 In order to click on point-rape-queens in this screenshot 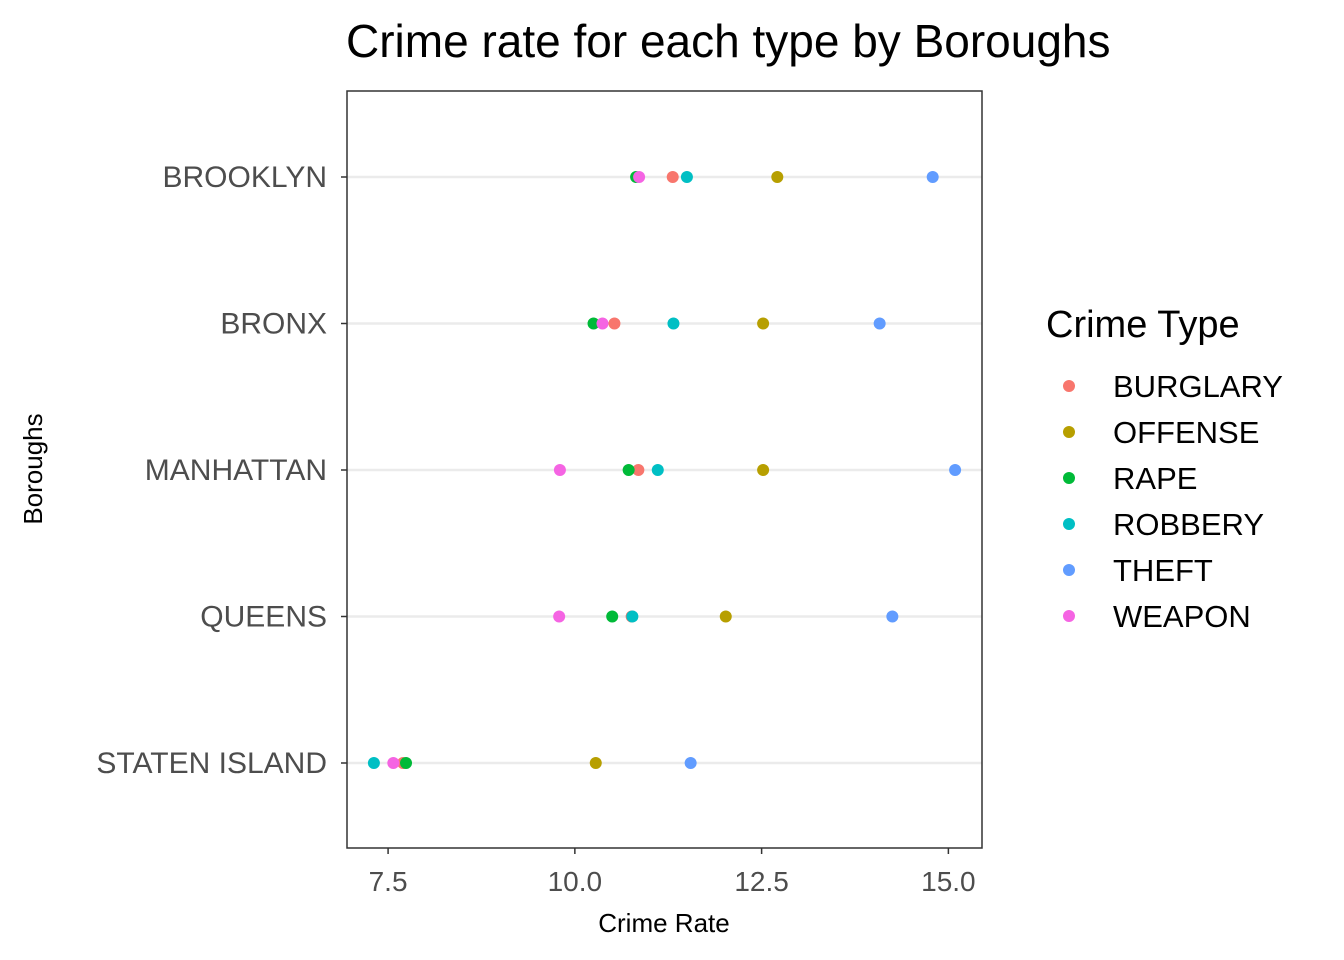, I will do `click(612, 616)`.